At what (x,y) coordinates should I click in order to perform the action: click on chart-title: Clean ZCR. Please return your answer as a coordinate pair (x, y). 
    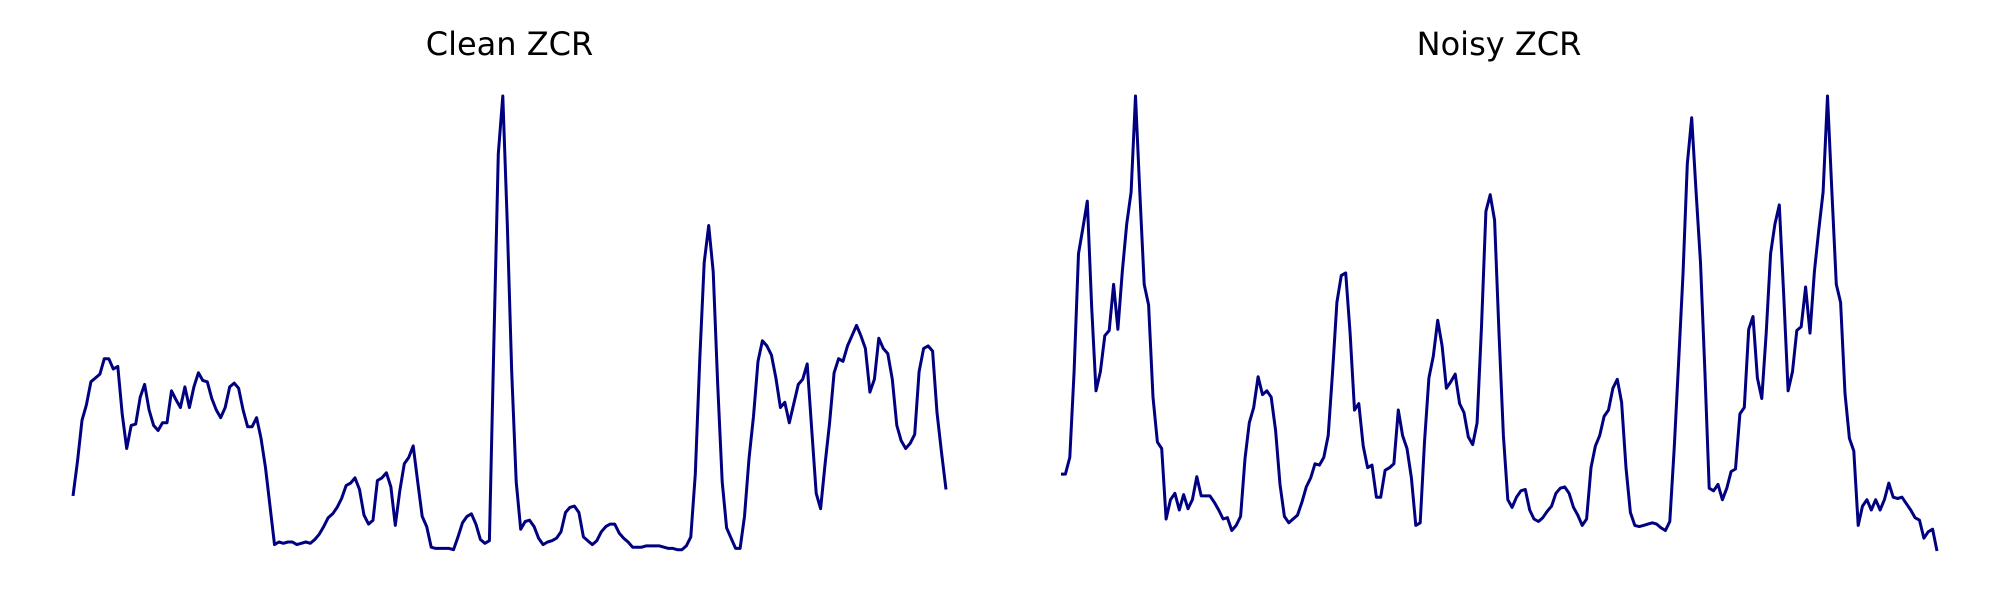
    Looking at the image, I should click on (509, 44).